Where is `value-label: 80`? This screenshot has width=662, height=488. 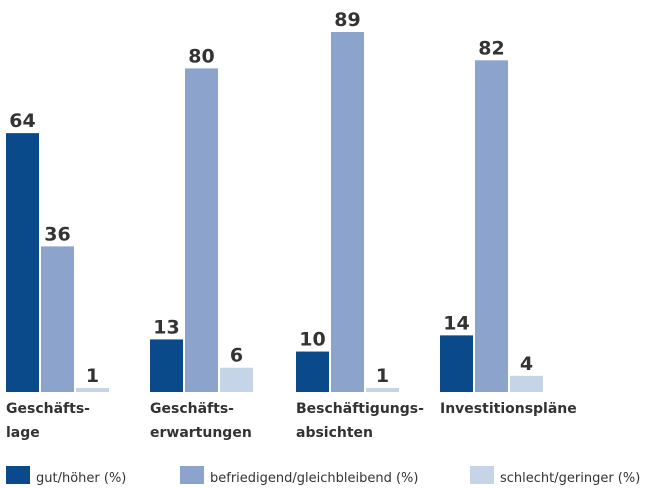 value-label: 80 is located at coordinates (201, 56).